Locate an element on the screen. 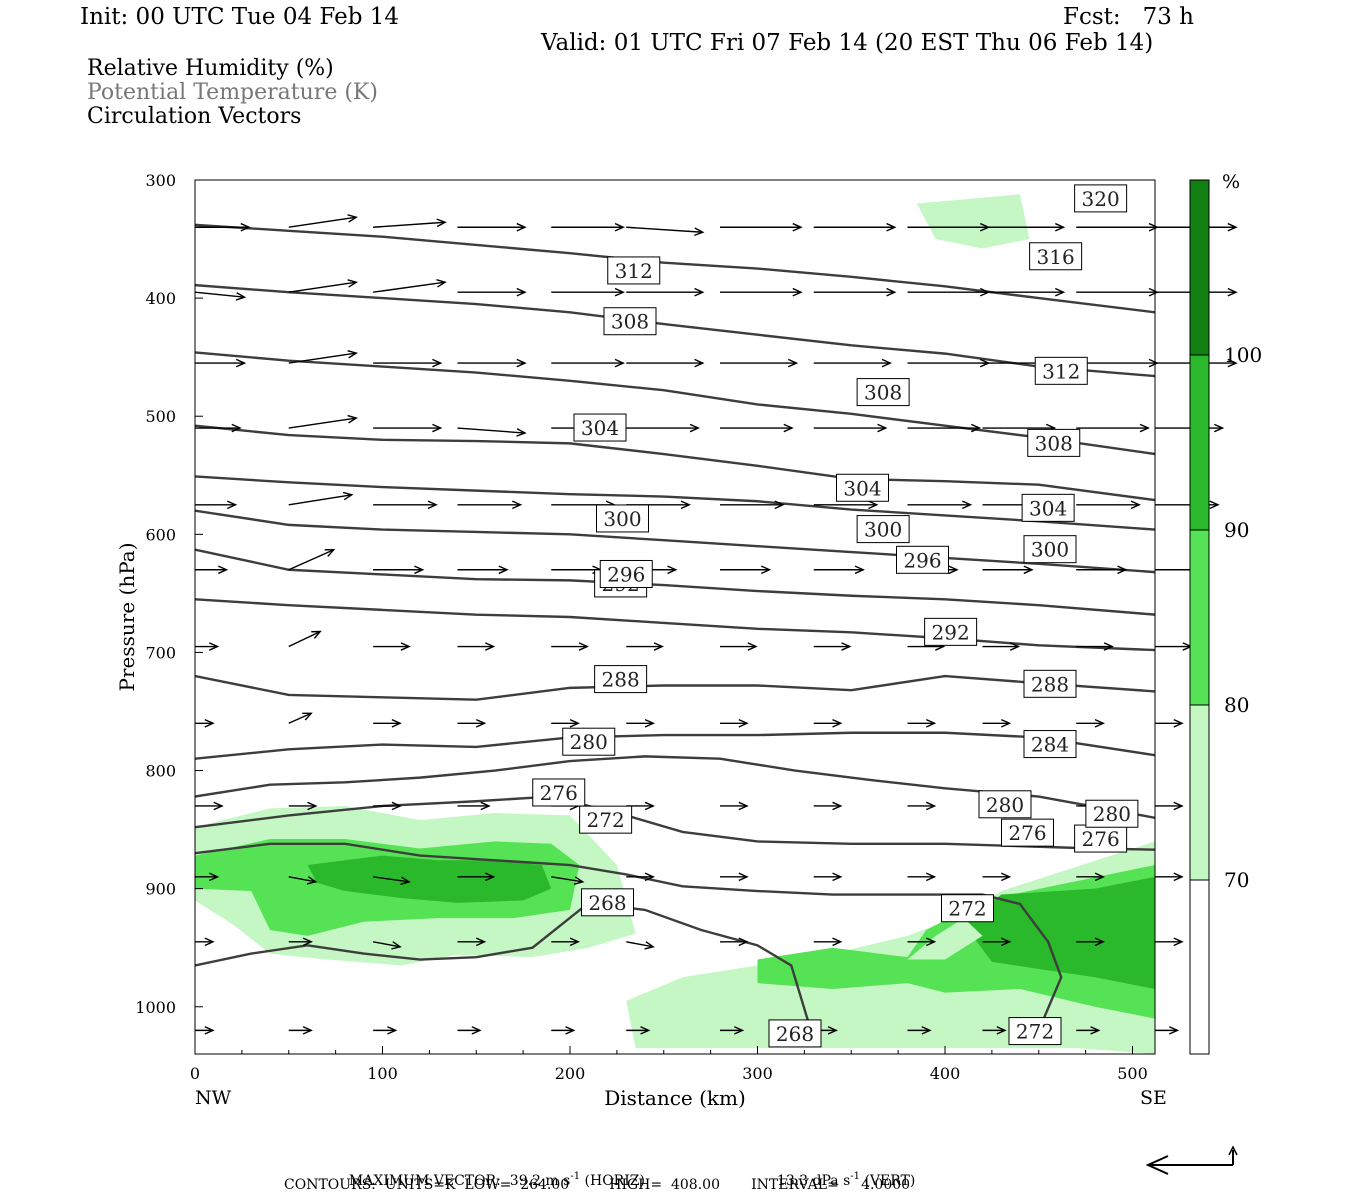 This screenshot has width=1350, height=1200. contour-label-296-1: 296 is located at coordinates (922, 559).